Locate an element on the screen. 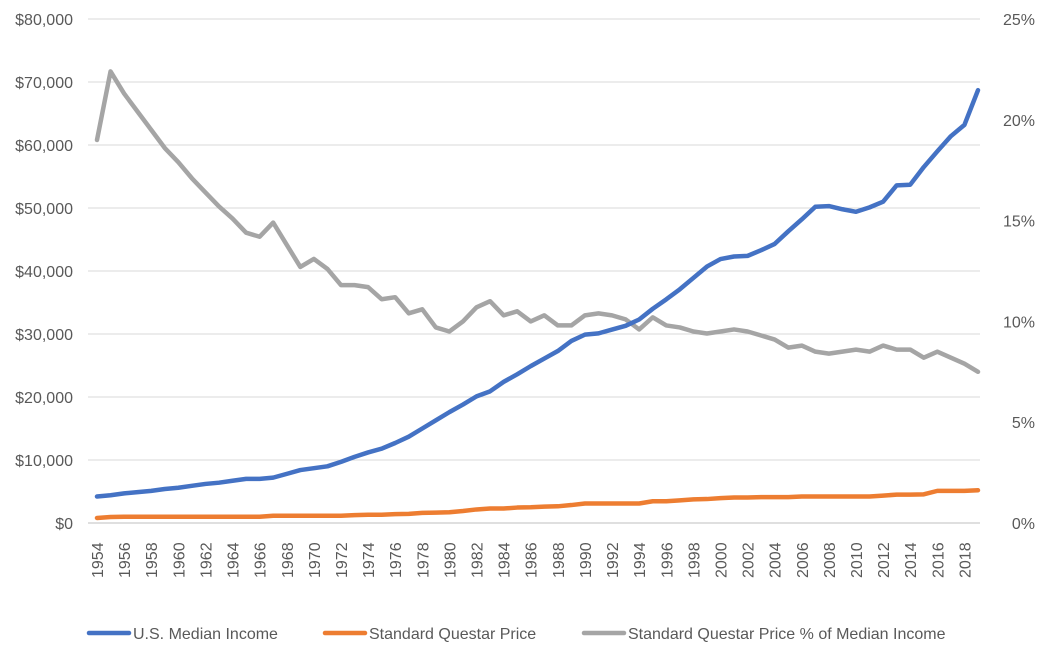  x-axis-tick-label: 1996 is located at coordinates (667, 560).